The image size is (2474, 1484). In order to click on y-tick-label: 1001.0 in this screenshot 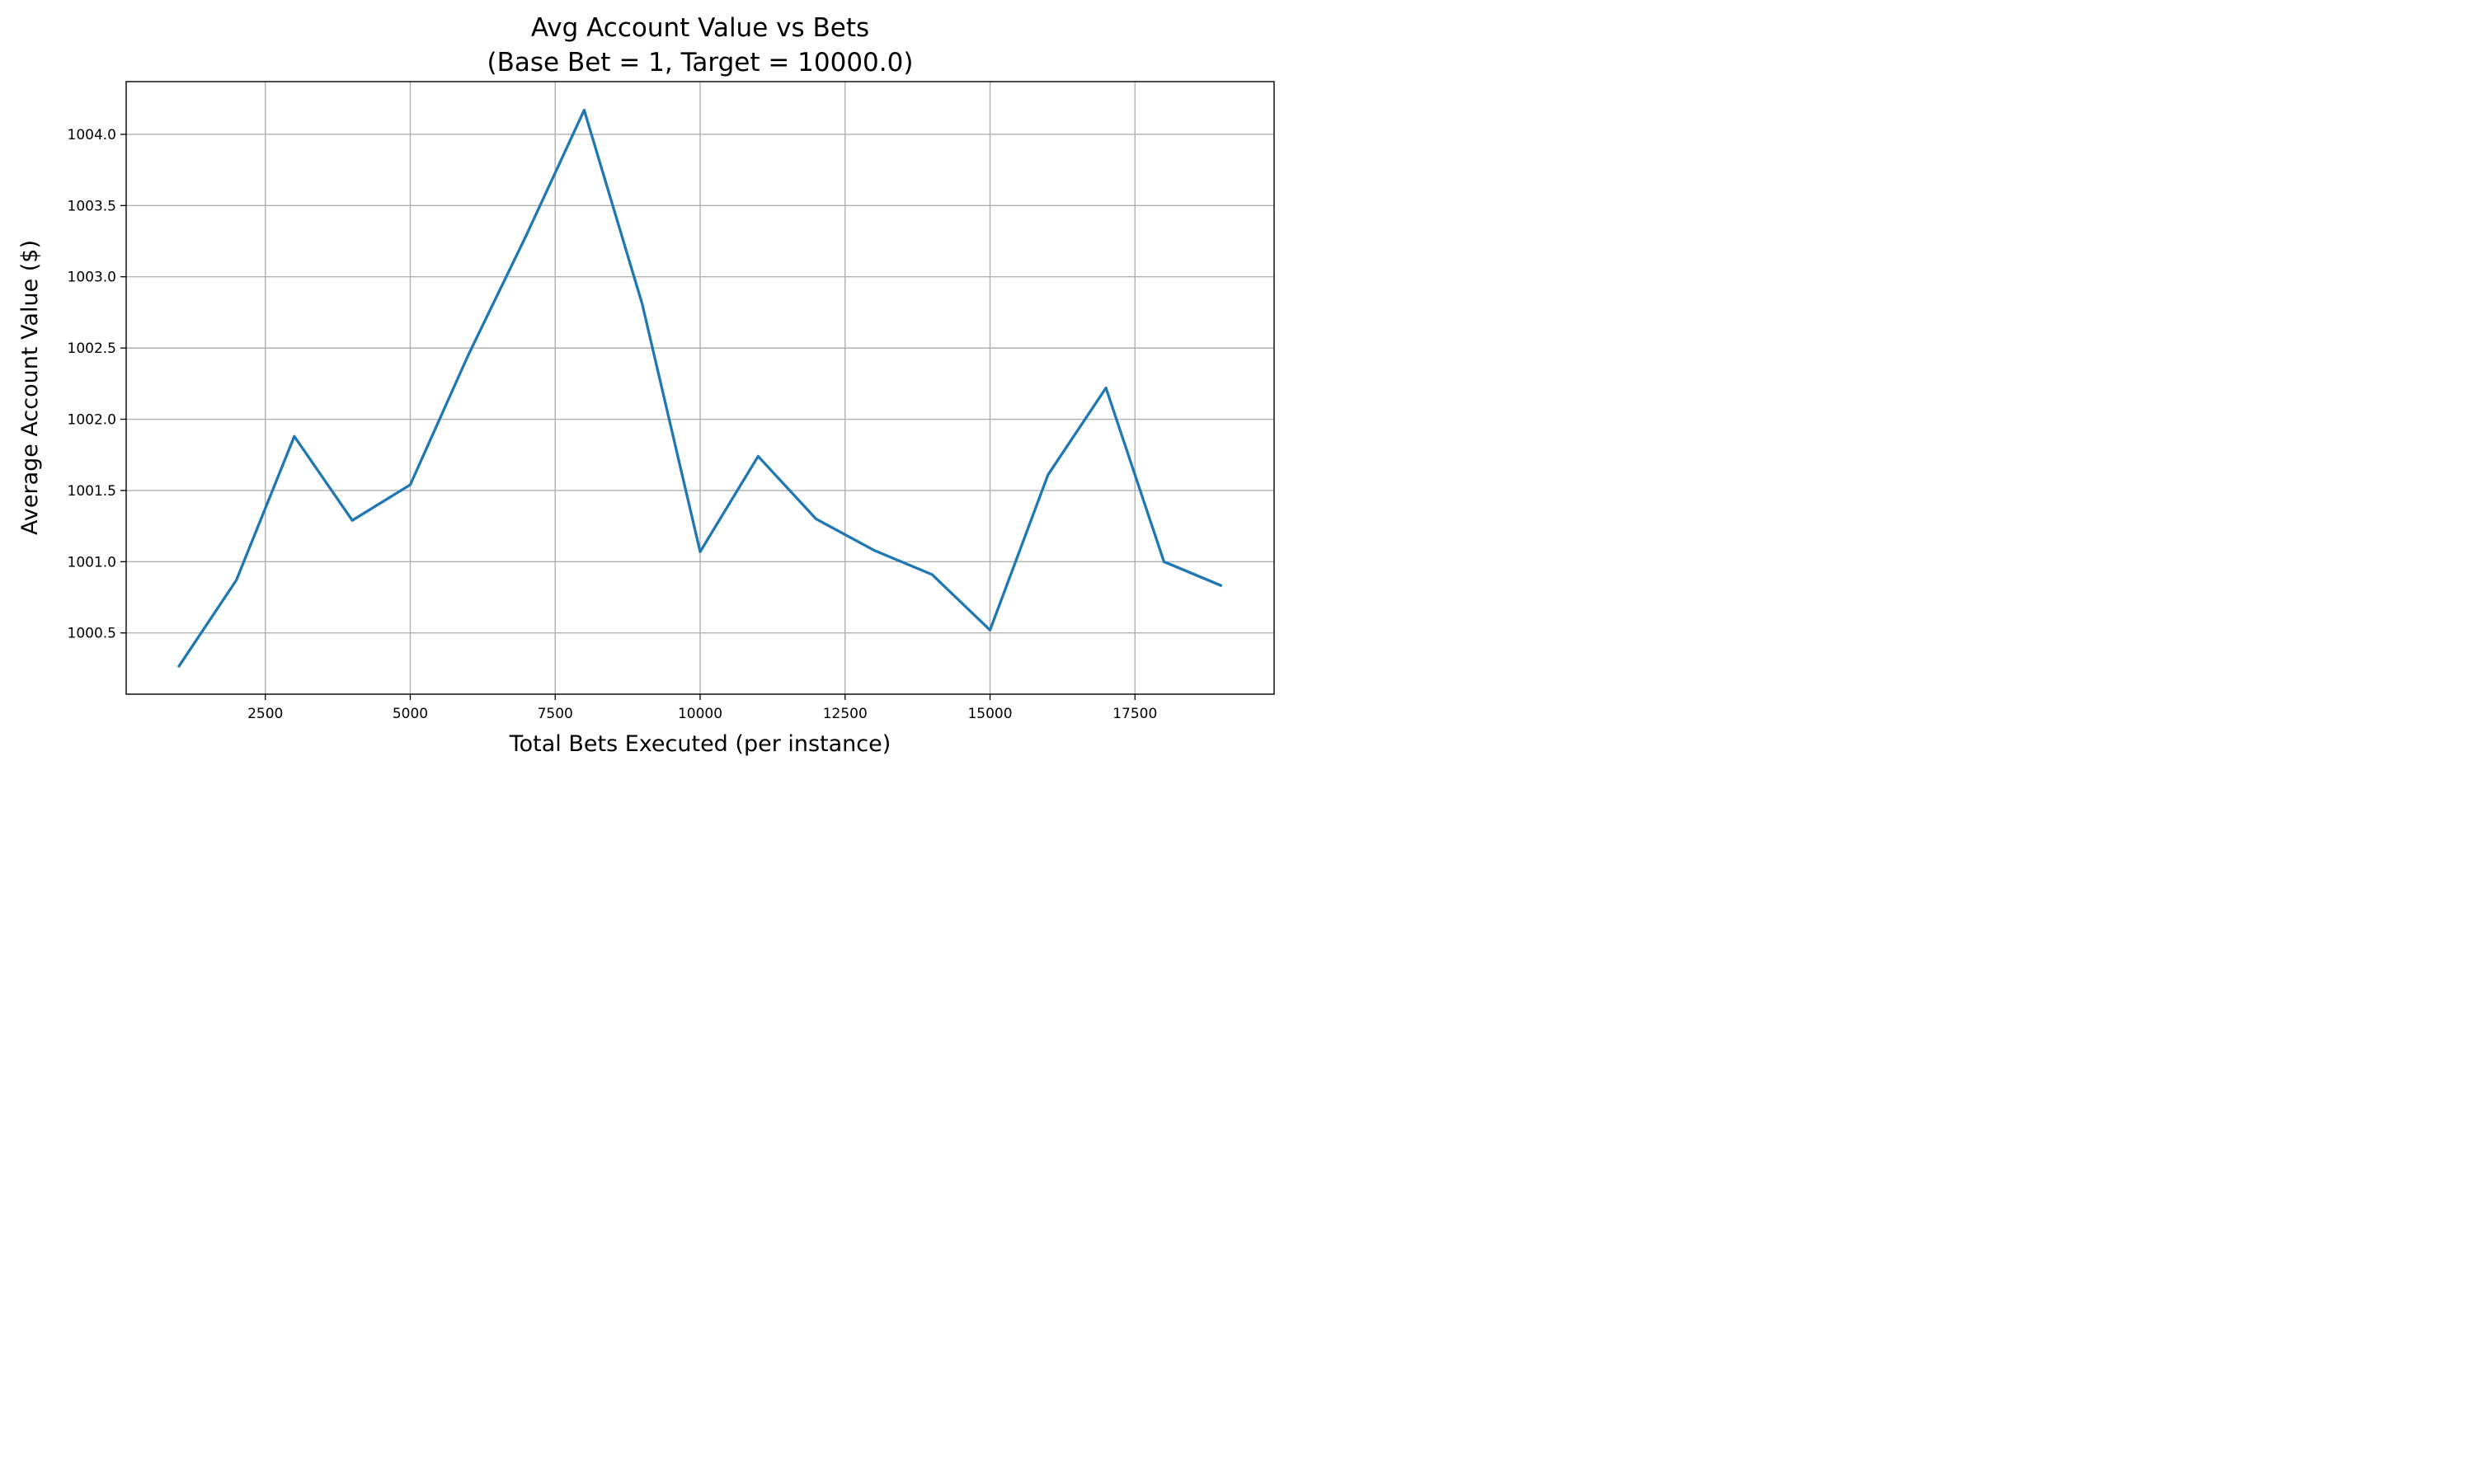, I will do `click(92, 562)`.